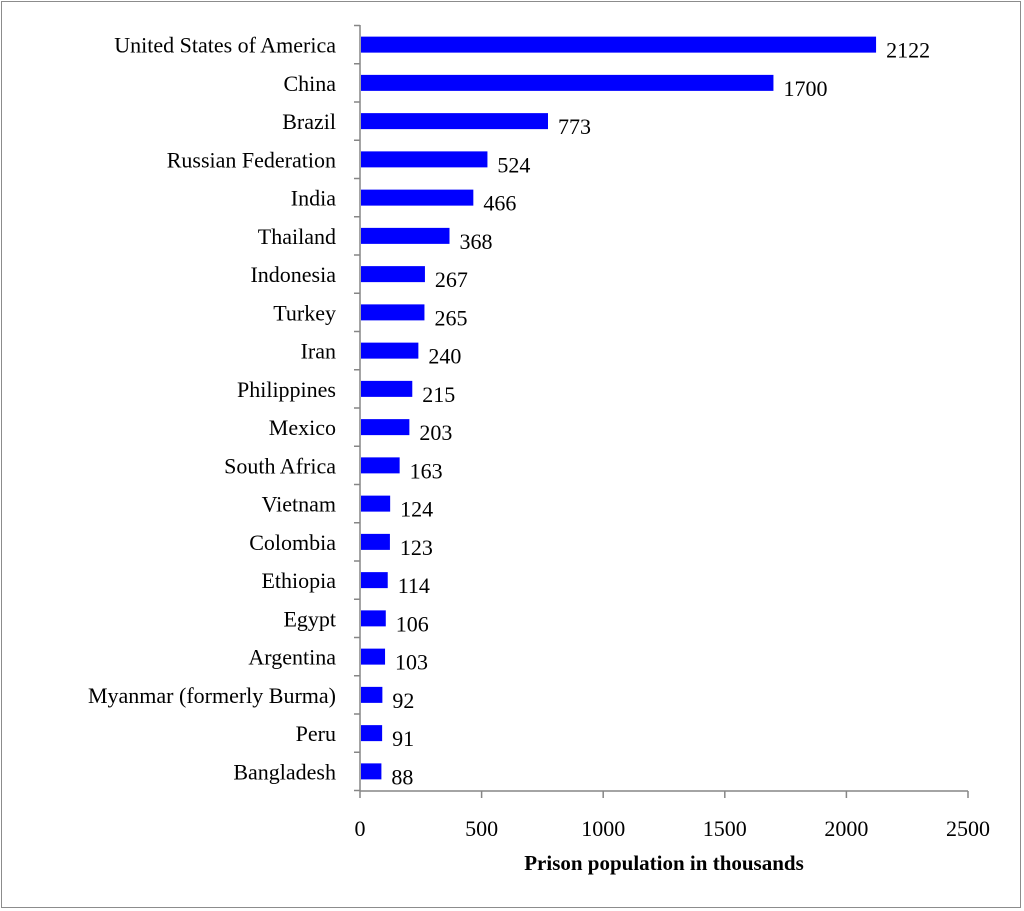 This screenshot has height=911, width=1024. Describe the element at coordinates (805, 88) in the screenshot. I see `value-label-china: 1700` at that location.